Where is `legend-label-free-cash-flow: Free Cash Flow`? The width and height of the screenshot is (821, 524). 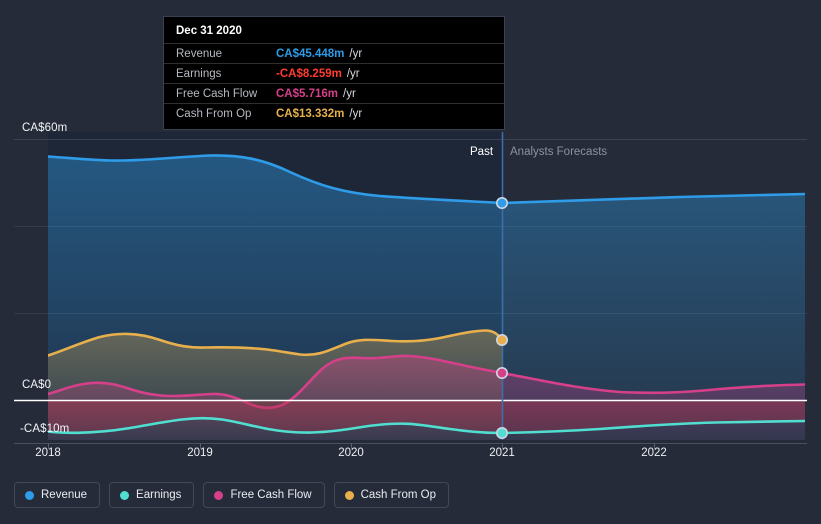 legend-label-free-cash-flow: Free Cash Flow is located at coordinates (271, 495).